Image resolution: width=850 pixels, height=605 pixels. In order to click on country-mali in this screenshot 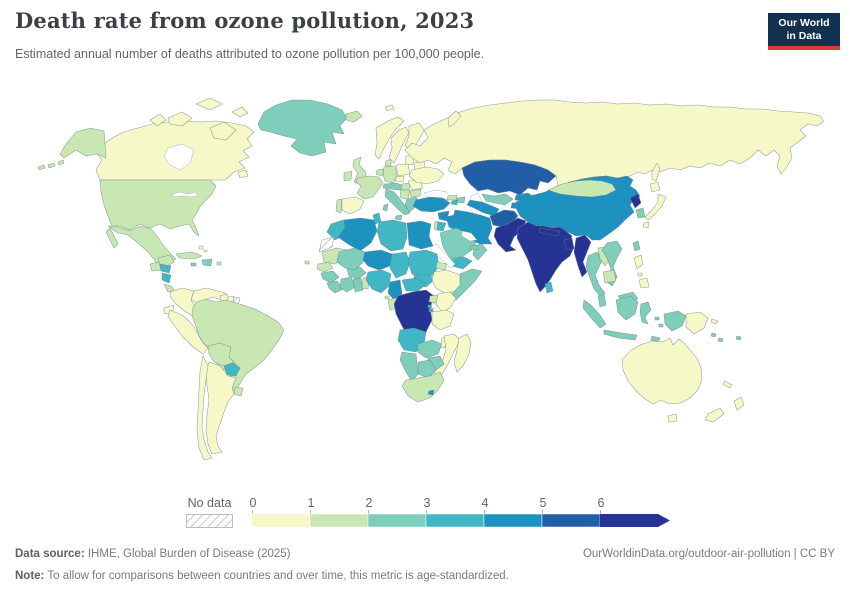, I will do `click(351, 259)`.